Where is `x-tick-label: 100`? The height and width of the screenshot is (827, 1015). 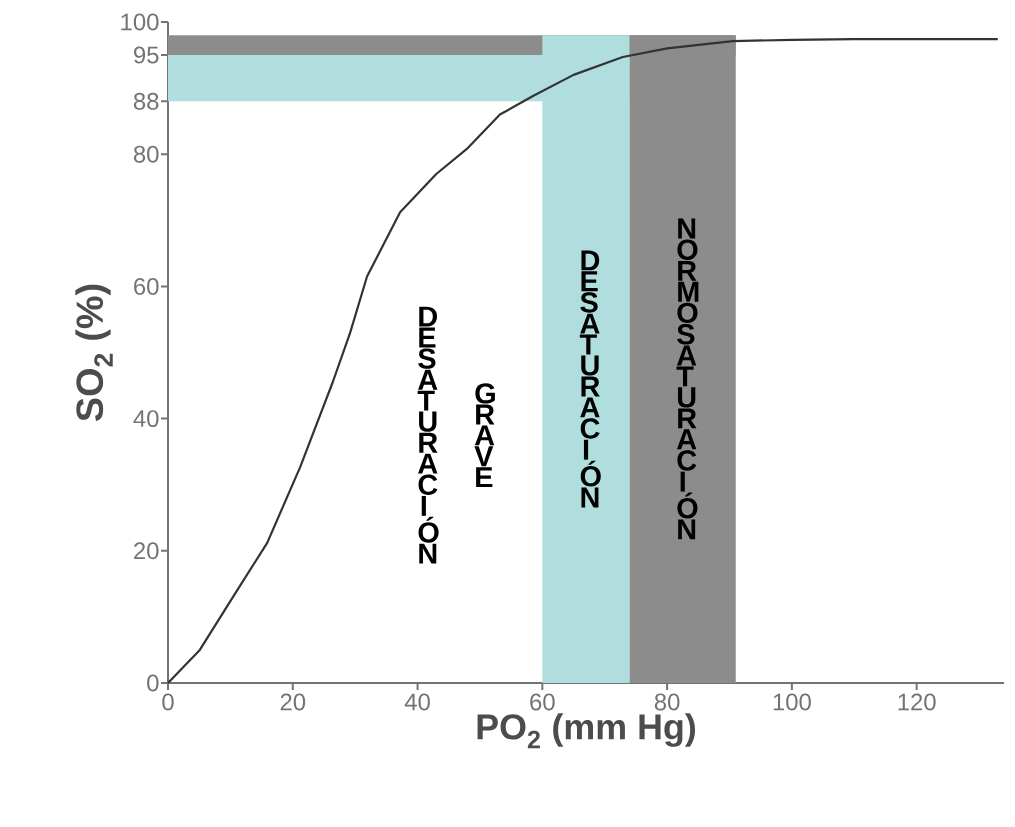
x-tick-label: 100 is located at coordinates (792, 702).